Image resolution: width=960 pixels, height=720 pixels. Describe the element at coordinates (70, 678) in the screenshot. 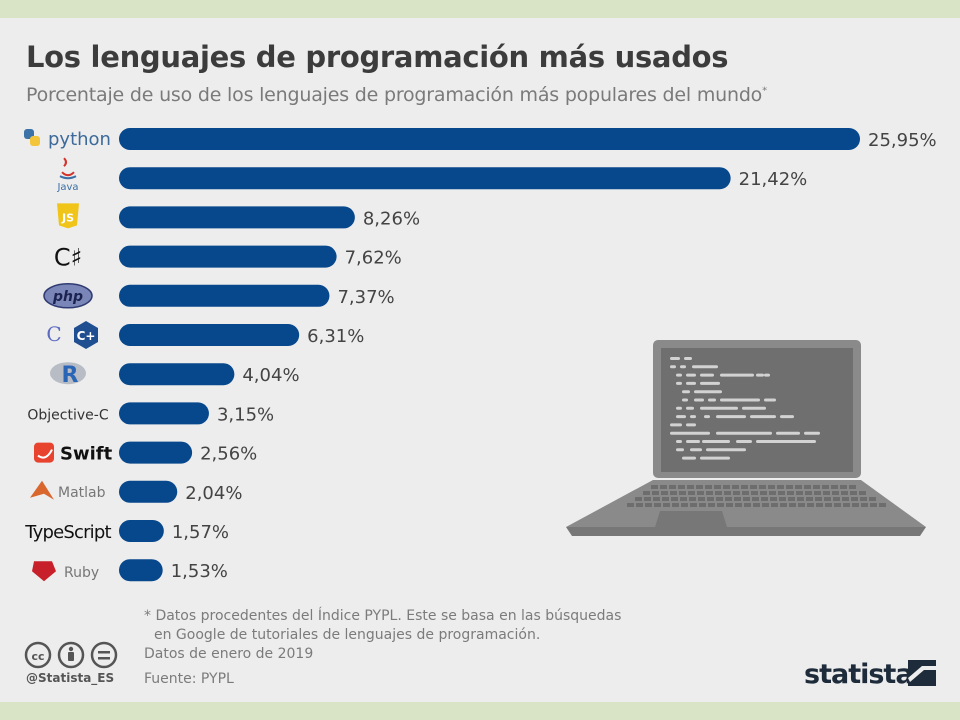

I see `twitter-handle: @Statista_ES` at that location.